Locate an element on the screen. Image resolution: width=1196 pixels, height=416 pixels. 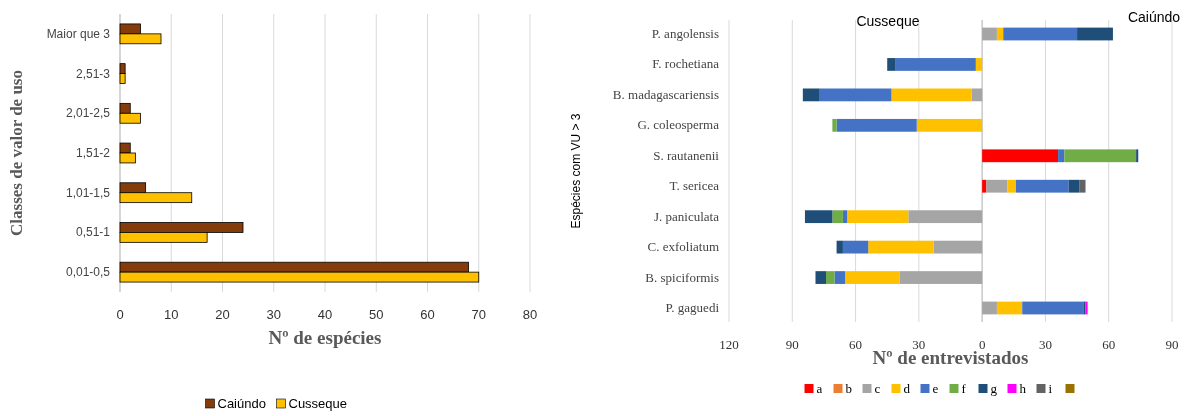
x-tick-label: 10 is located at coordinates (171, 314).